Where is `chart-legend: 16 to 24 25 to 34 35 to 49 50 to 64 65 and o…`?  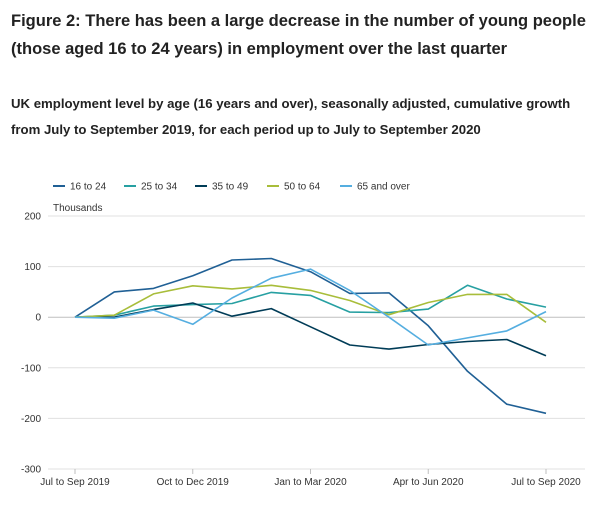 chart-legend: 16 to 24 25 to 34 35 to 49 50 to 64 65 and o… is located at coordinates (231, 187).